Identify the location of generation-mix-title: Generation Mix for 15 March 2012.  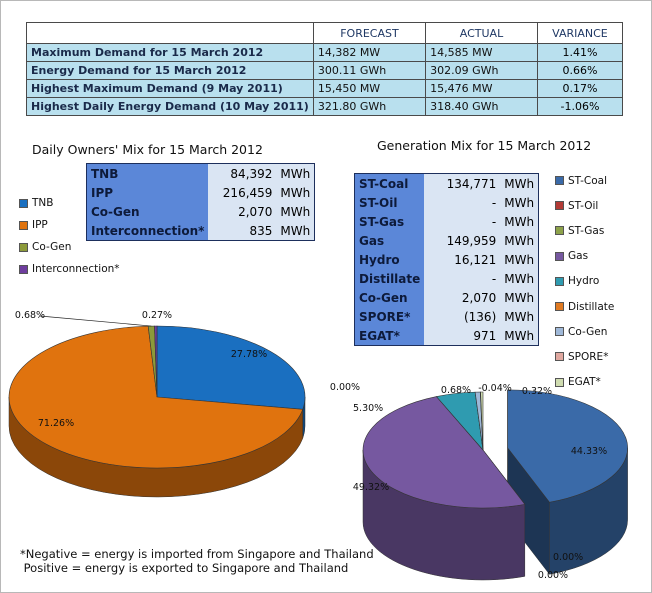
(484, 145).